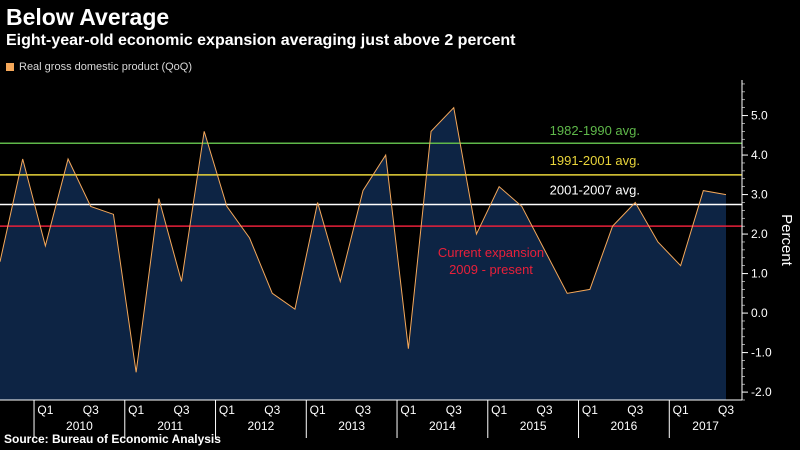  Describe the element at coordinates (181, 410) in the screenshot. I see `quarter-label-q3-2011: Q3` at that location.